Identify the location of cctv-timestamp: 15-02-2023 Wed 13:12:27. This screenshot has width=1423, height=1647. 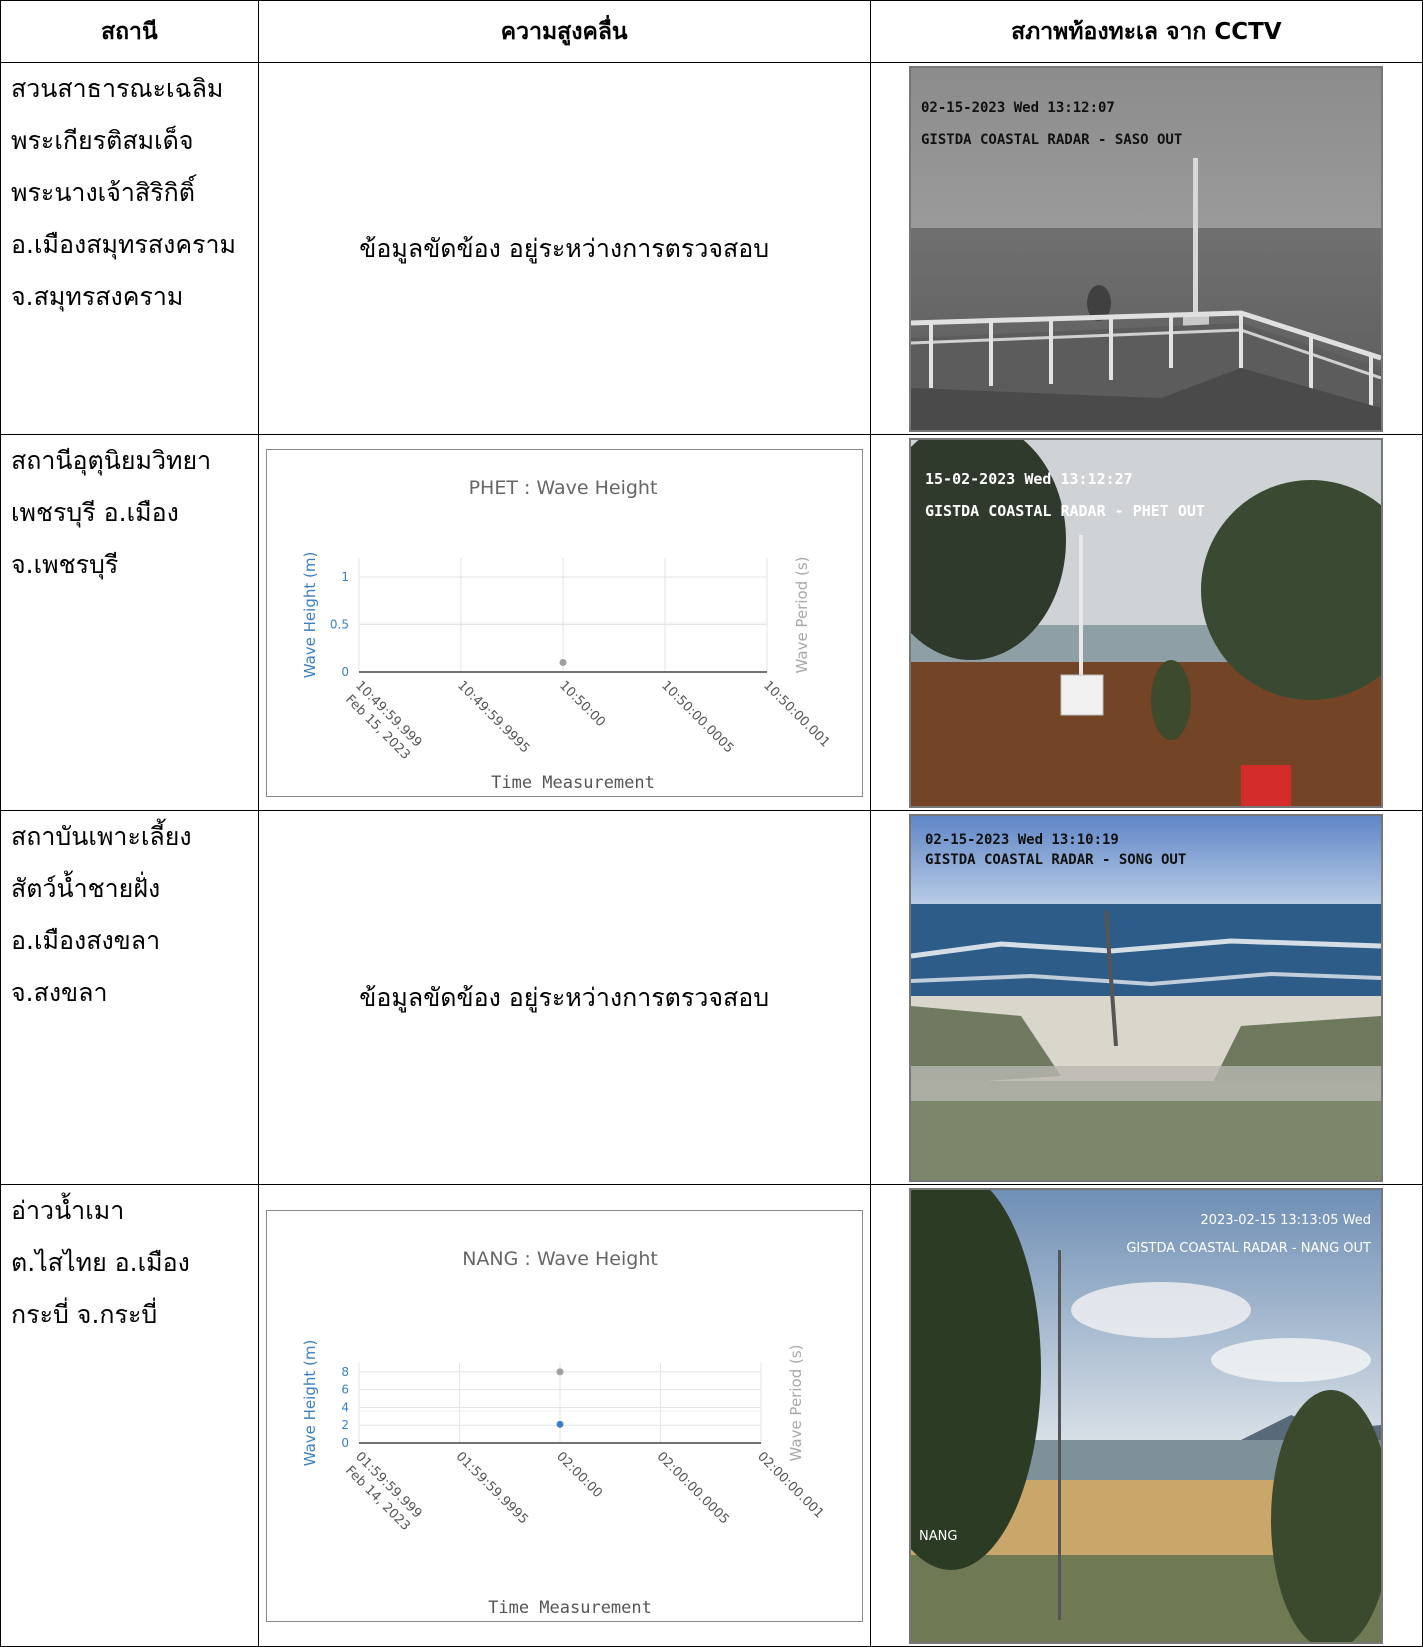
(1029, 479).